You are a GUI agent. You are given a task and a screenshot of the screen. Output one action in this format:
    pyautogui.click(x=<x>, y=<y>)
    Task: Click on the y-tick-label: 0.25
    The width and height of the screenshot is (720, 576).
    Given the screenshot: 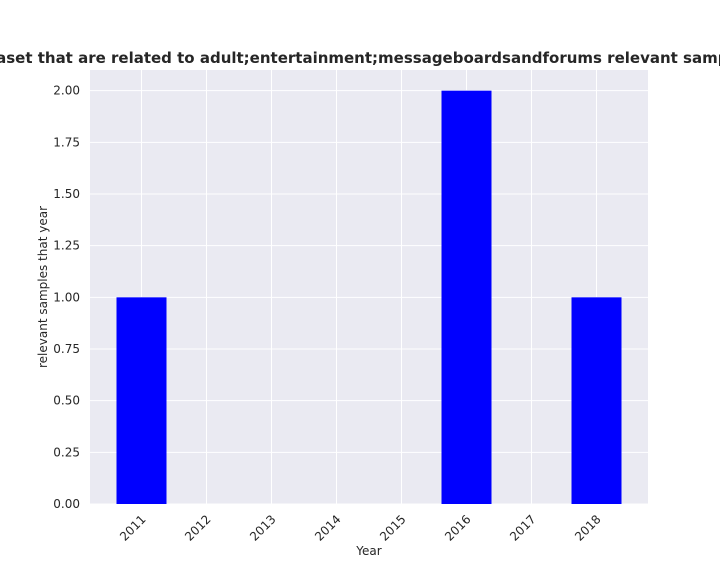 What is the action you would take?
    pyautogui.click(x=66, y=452)
    